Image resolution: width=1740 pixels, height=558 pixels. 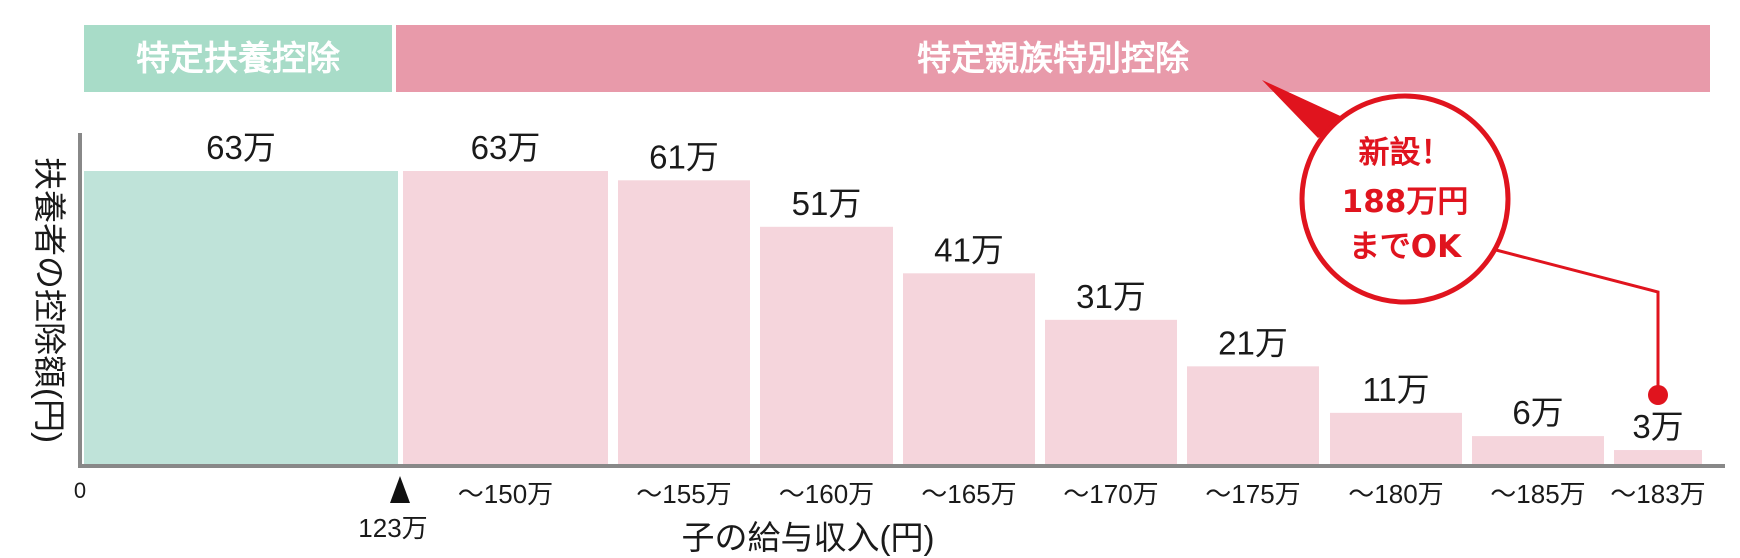 What do you see at coordinates (1252, 494) in the screenshot?
I see `x-tick-label-6: ～175万` at bounding box center [1252, 494].